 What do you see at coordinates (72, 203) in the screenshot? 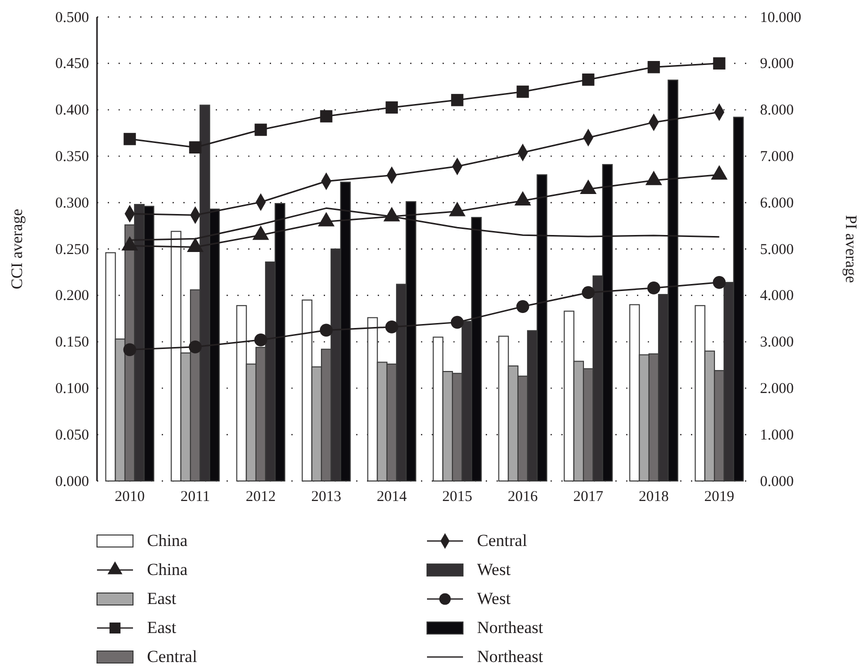
I see `y-tick-label: 0.300` at bounding box center [72, 203].